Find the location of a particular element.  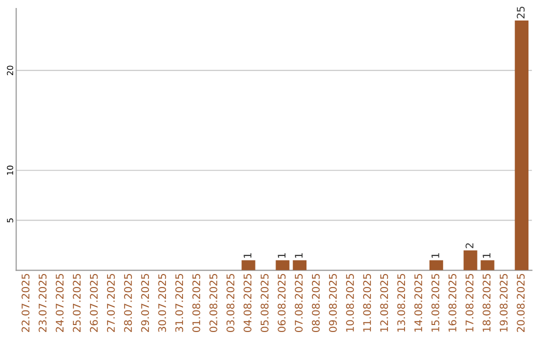

x-tick-label: 30.07.2025 is located at coordinates (162, 303).